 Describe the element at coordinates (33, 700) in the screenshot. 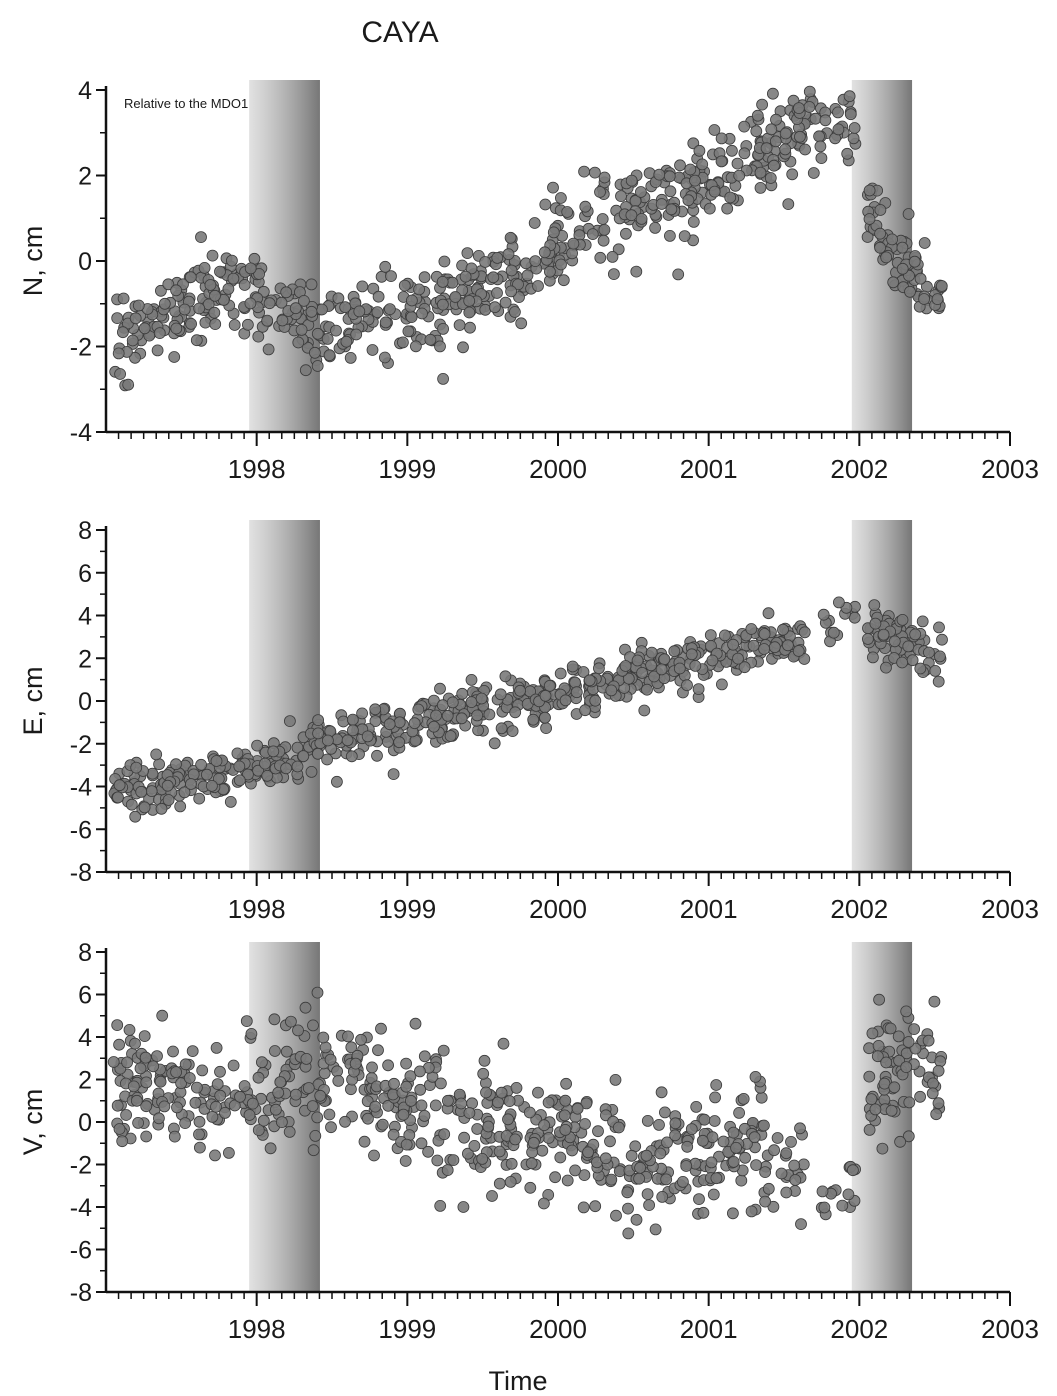

I see `y-axis-label-E: E, cm` at that location.